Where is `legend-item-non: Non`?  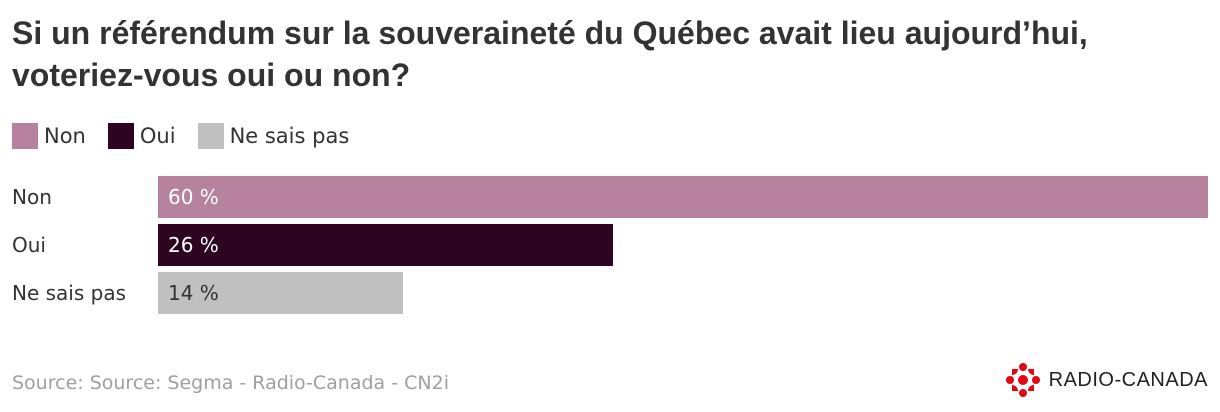
legend-item-non: Non is located at coordinates (49, 136).